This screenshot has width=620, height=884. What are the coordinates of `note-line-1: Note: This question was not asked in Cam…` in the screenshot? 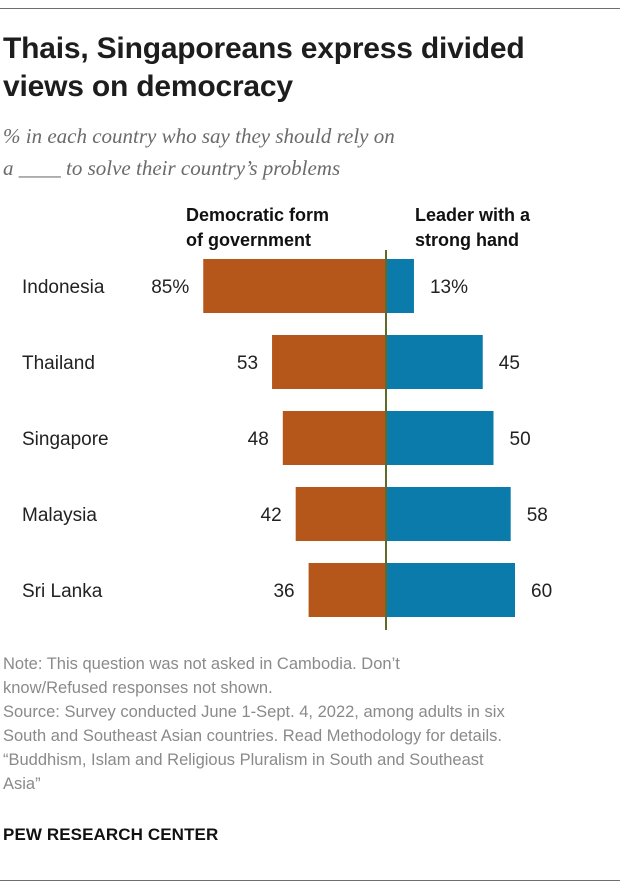 It's located at (201, 664).